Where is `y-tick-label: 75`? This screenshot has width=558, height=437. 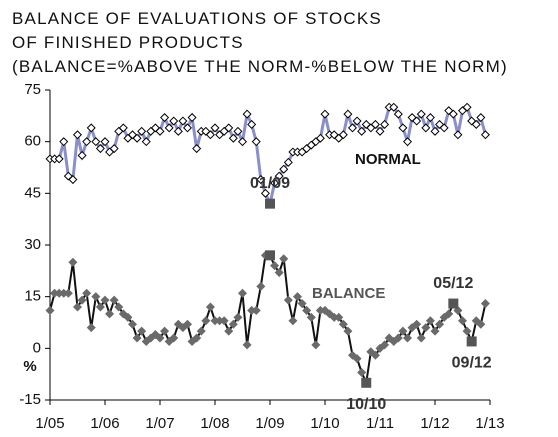 y-tick-label: 75 is located at coordinates (32, 89).